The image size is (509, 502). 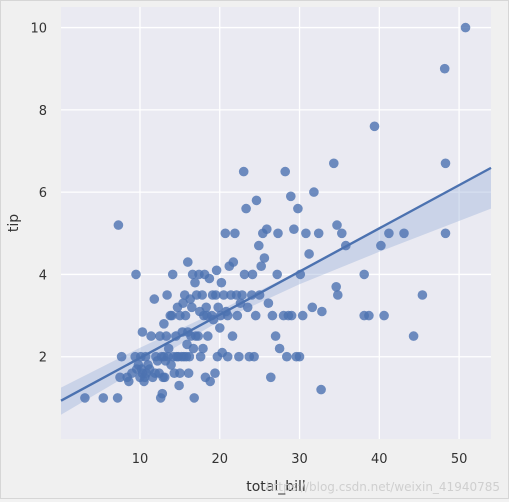 I want to click on watermark: https://blog.csdn.net/weixin_41940785, so click(x=382, y=487).